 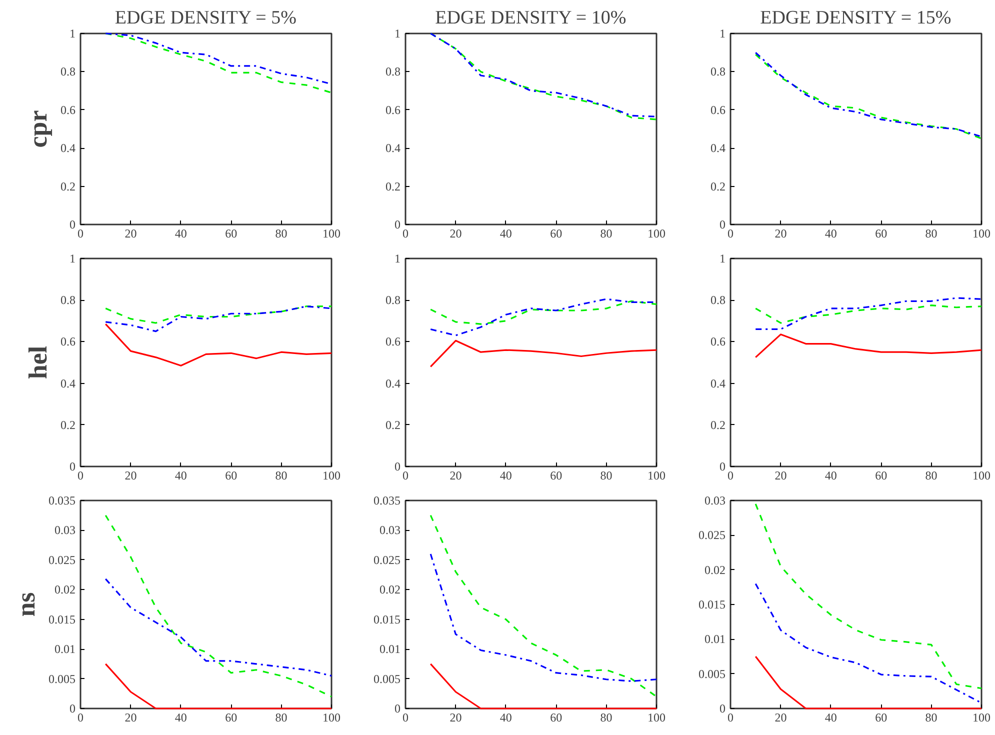 I want to click on y-axis-title: ns, so click(x=26, y=604).